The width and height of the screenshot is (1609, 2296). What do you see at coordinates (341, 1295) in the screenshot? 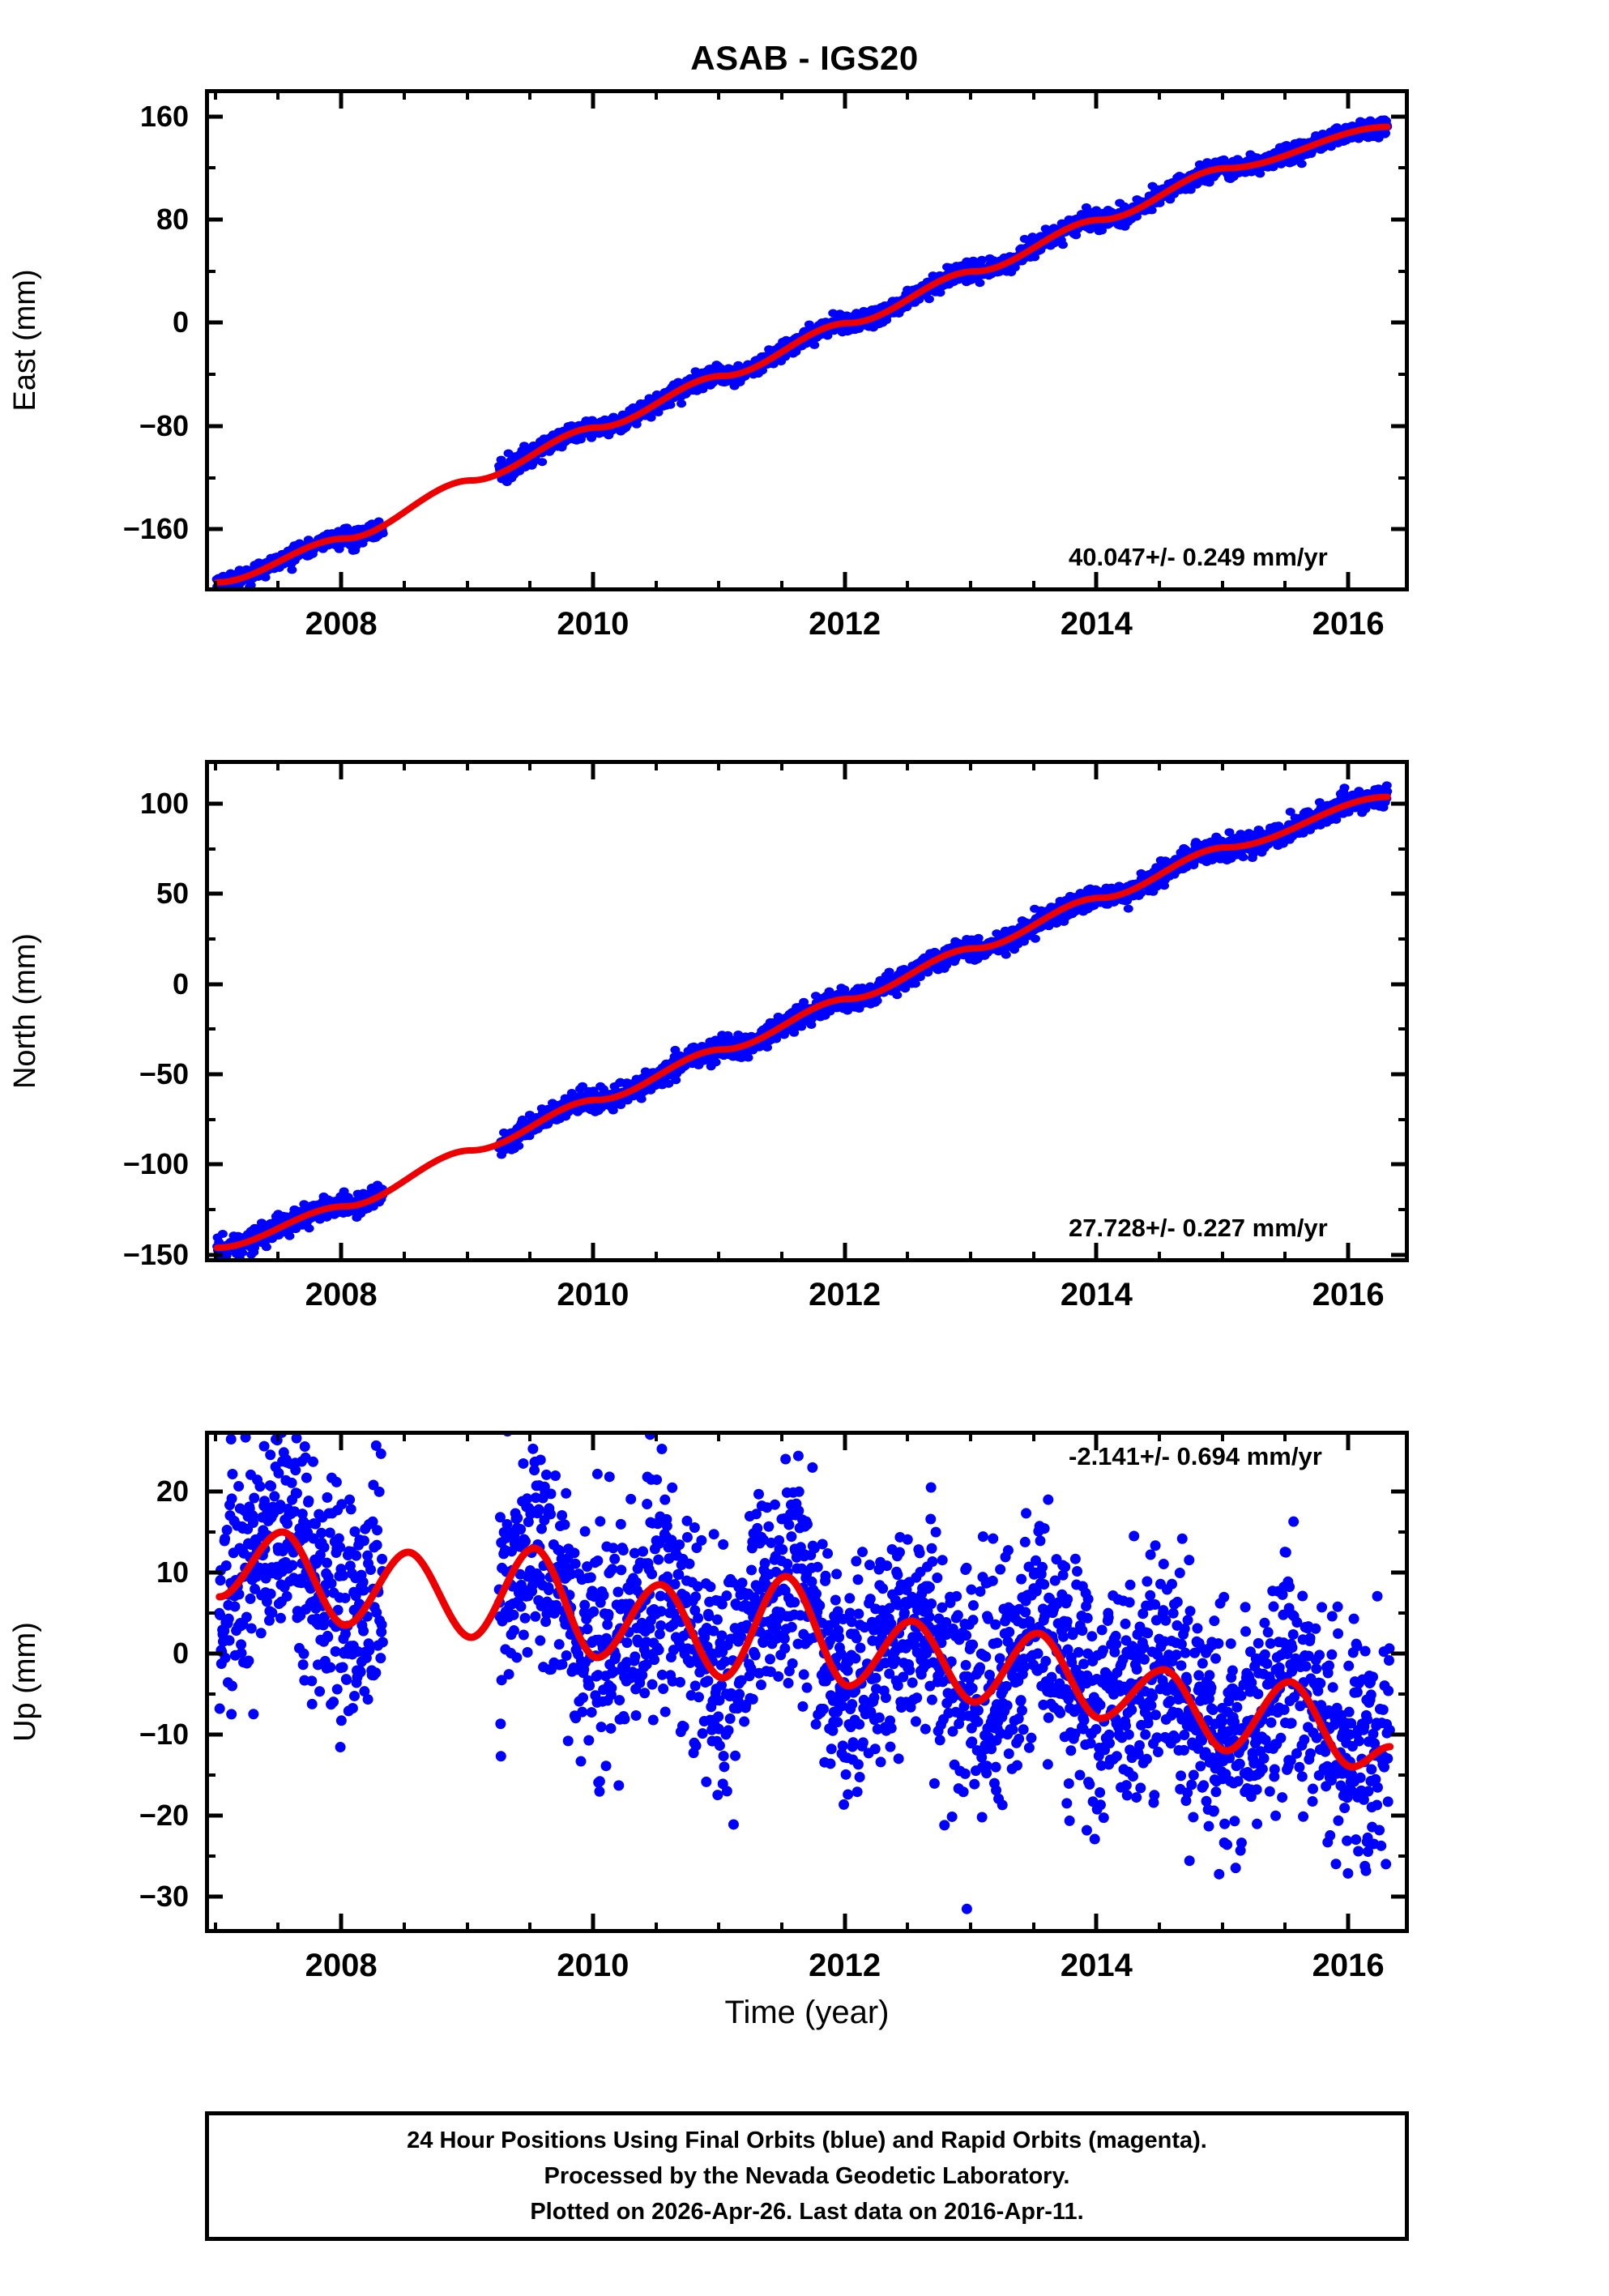
I see `xtick-label-north-0: 2008` at bounding box center [341, 1295].